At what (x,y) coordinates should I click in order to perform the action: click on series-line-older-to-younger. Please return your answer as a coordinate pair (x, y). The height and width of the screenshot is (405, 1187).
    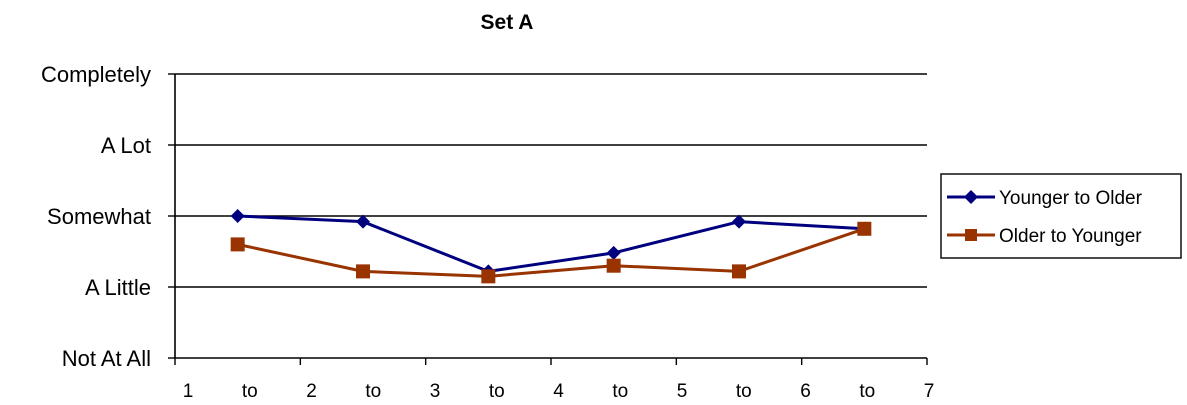
    Looking at the image, I should click on (551, 252).